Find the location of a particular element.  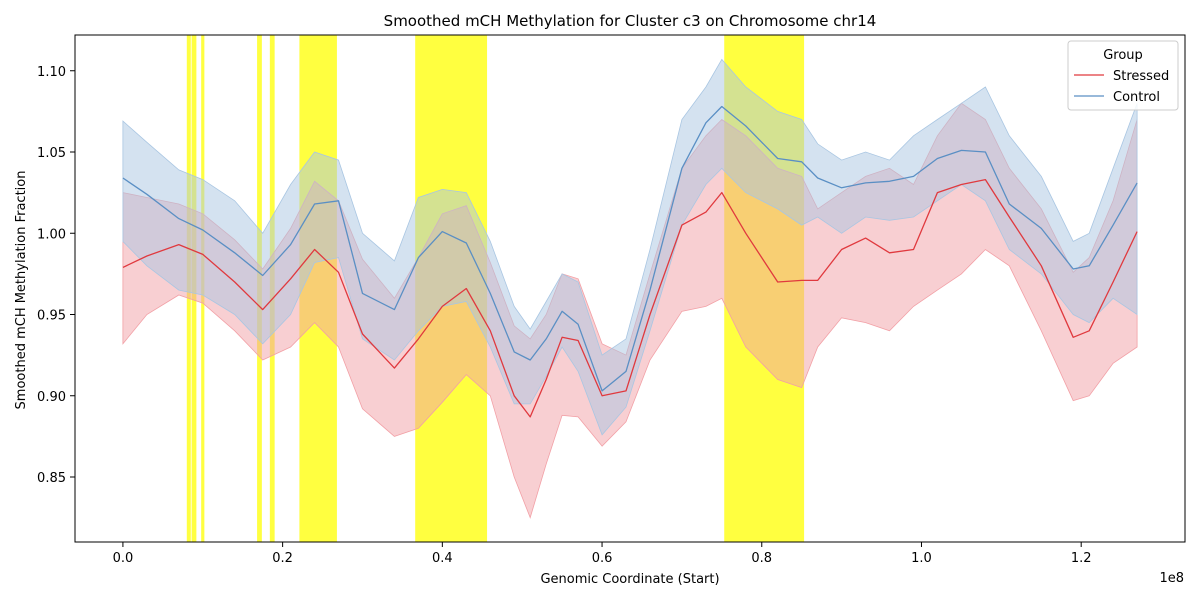

y-tick-label: 0.90 is located at coordinates (51, 397).